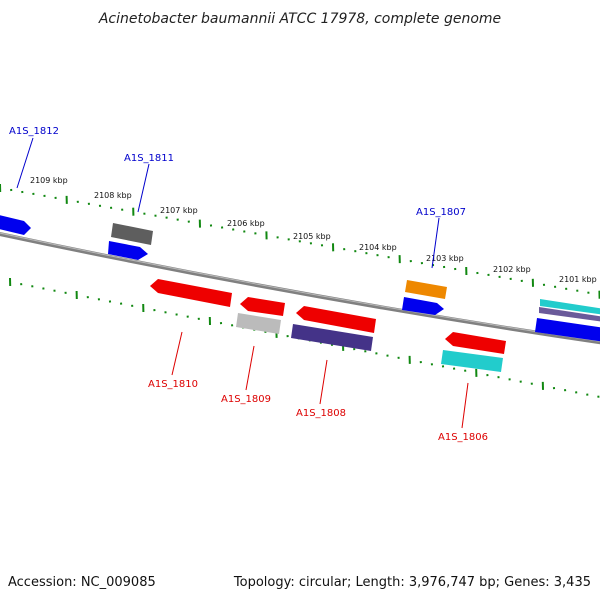 This screenshot has width=600, height=600. Describe the element at coordinates (463, 437) in the screenshot. I see `gene-label-a1s-1806: A1S_1806` at that location.